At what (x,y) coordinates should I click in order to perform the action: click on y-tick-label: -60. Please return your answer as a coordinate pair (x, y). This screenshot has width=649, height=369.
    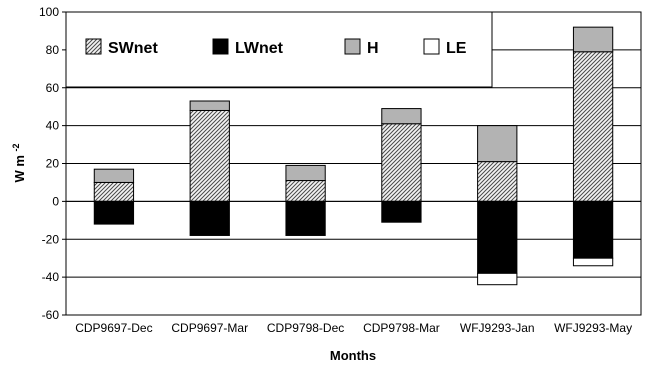
    Looking at the image, I should click on (51, 315).